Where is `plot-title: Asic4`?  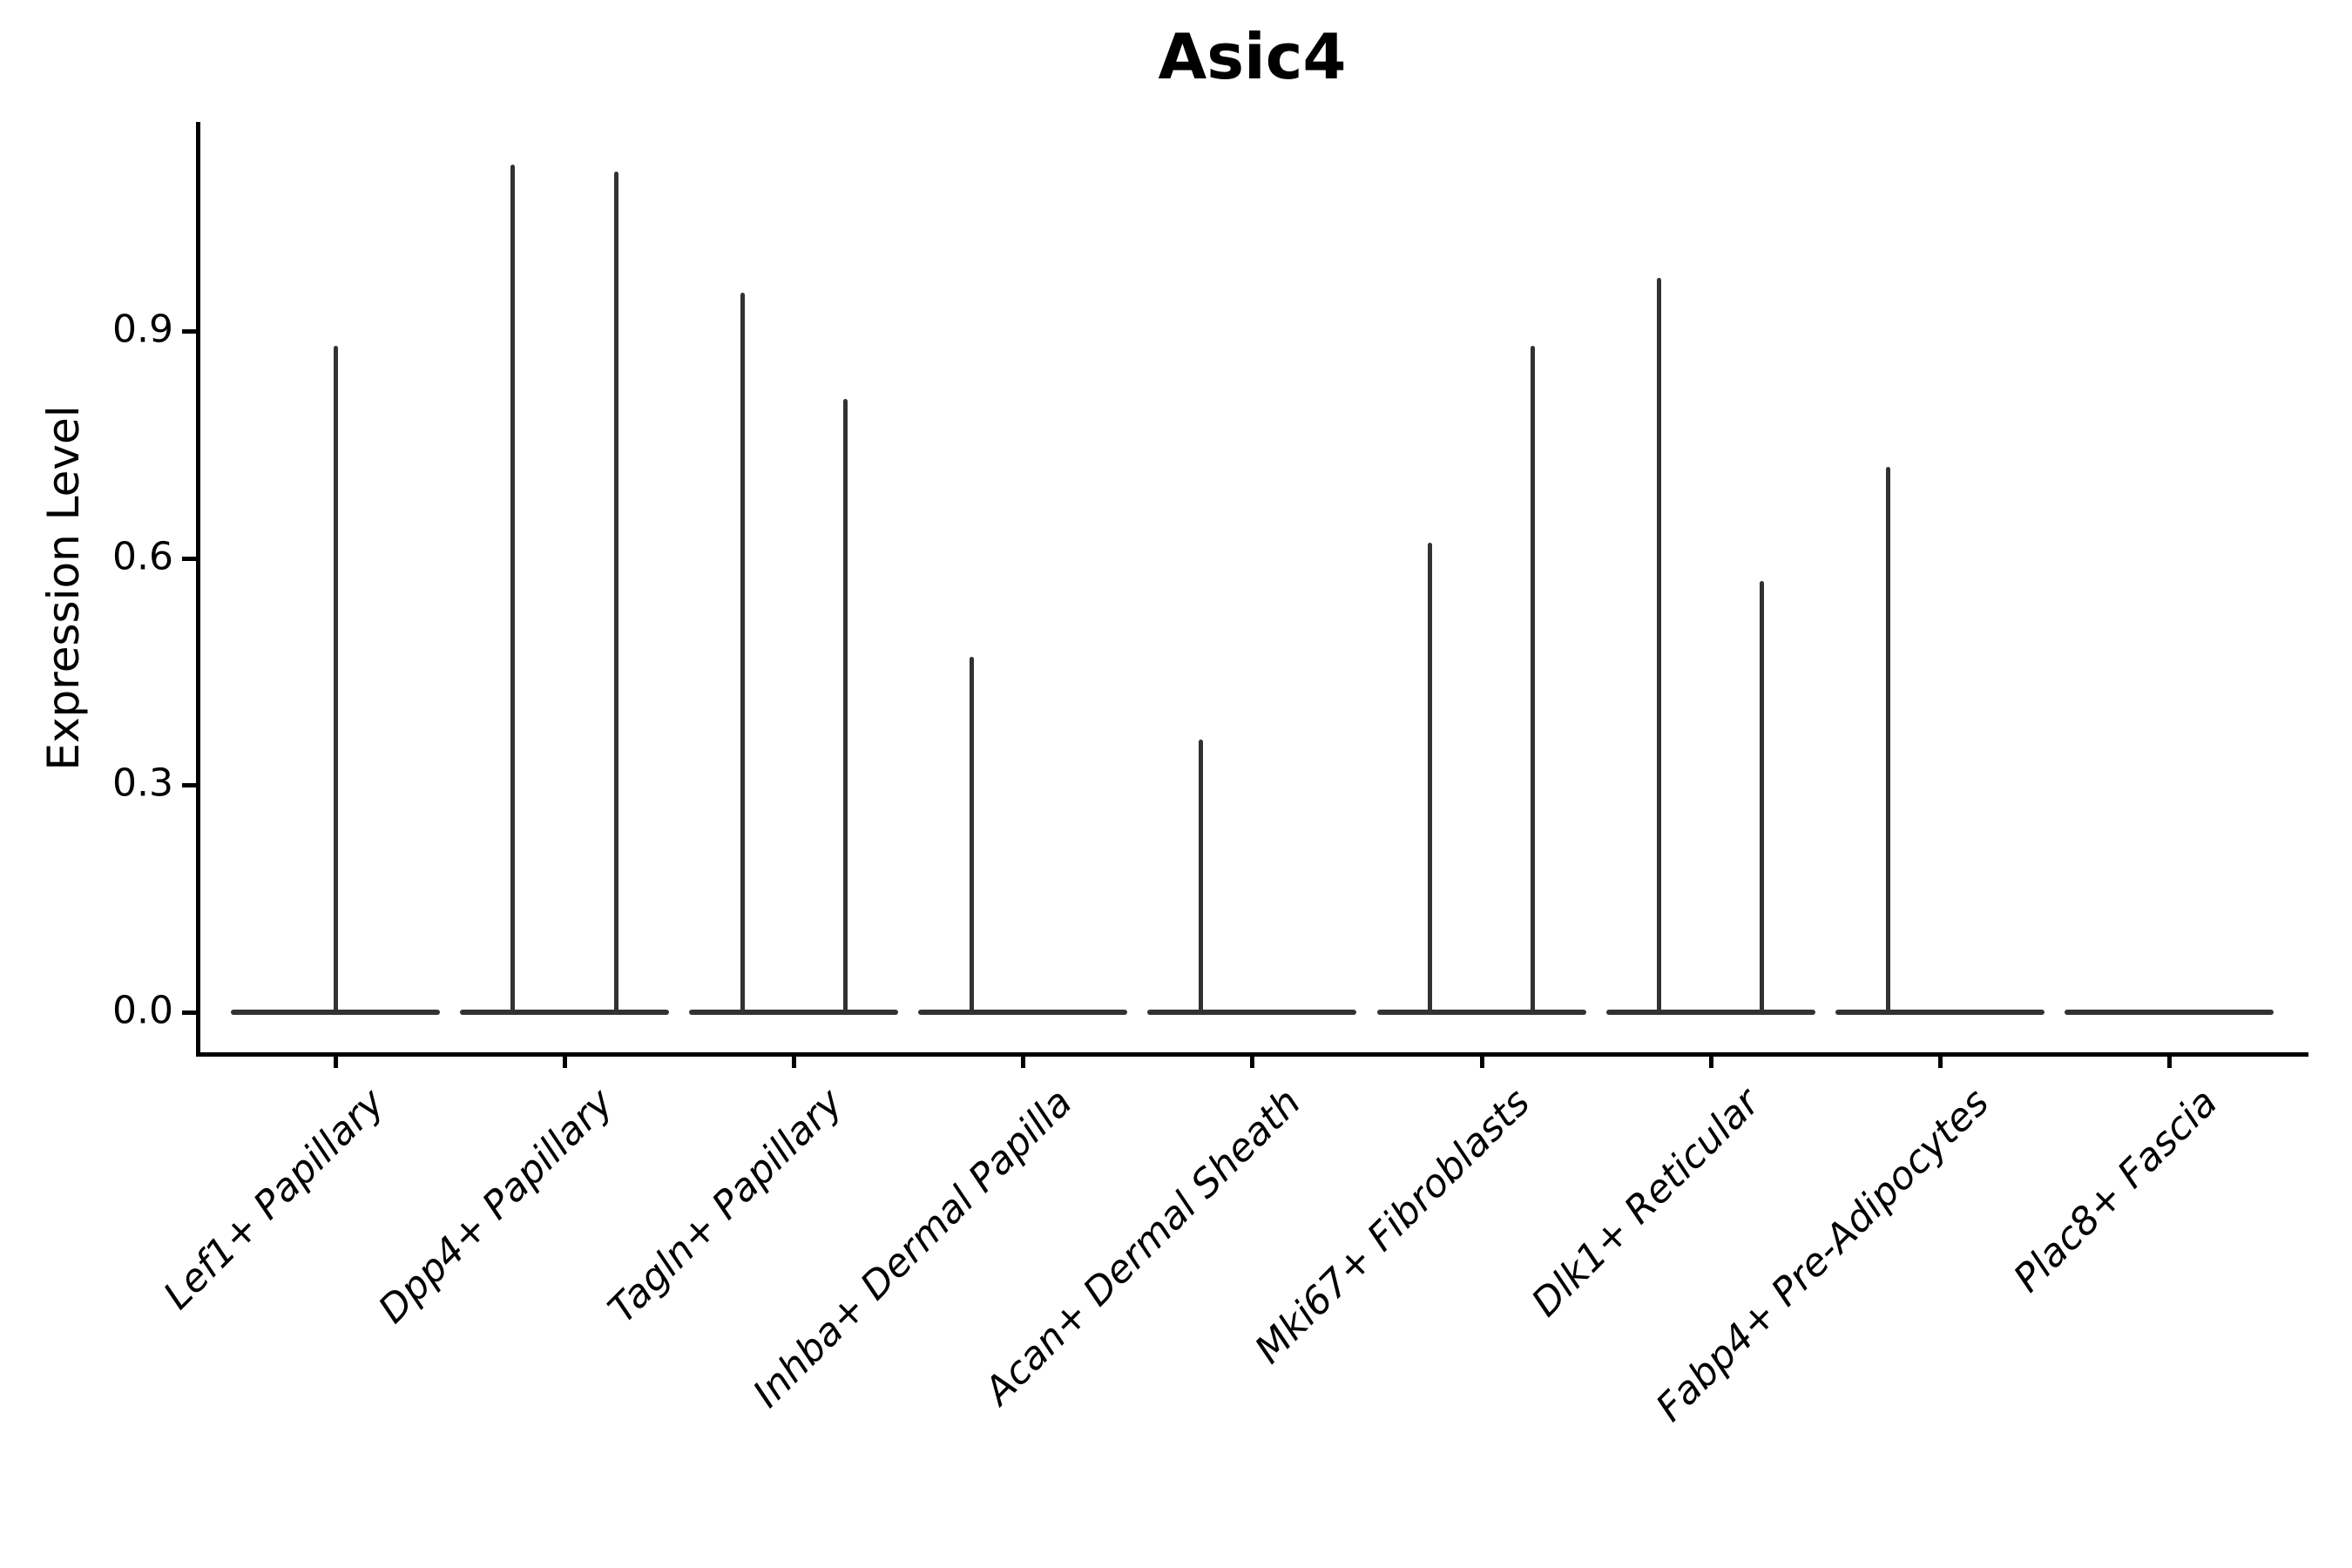 plot-title: Asic4 is located at coordinates (1252, 56).